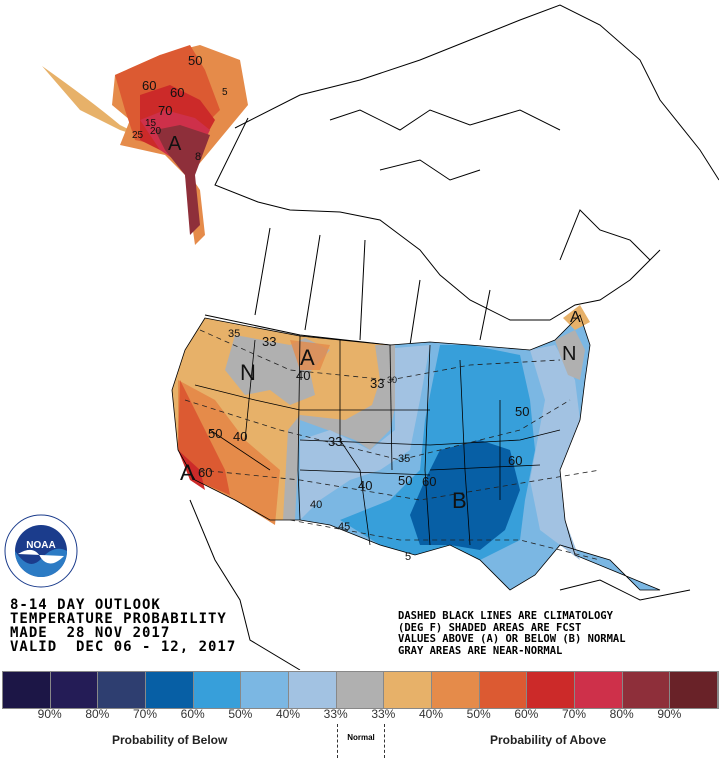 Image resolution: width=719 pixels, height=760 pixels. What do you see at coordinates (361, 741) in the screenshot?
I see `normal-caption: Normal` at bounding box center [361, 741].